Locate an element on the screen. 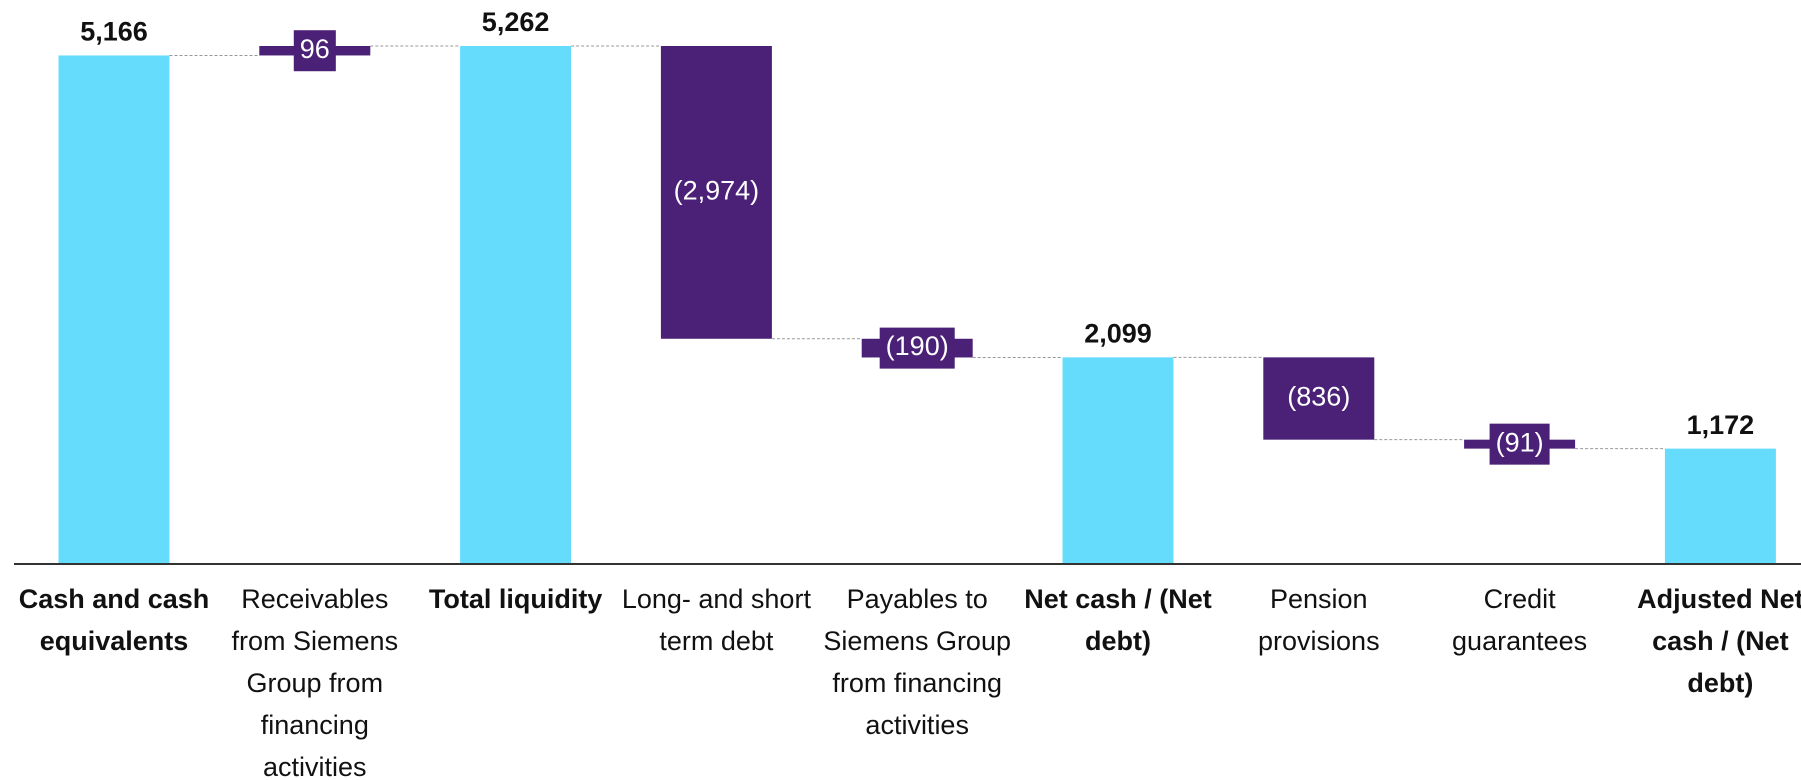 This screenshot has height=780, width=1801. x-tick-label: Adjusted Net cash / (Net debt) is located at coordinates (1719, 641).